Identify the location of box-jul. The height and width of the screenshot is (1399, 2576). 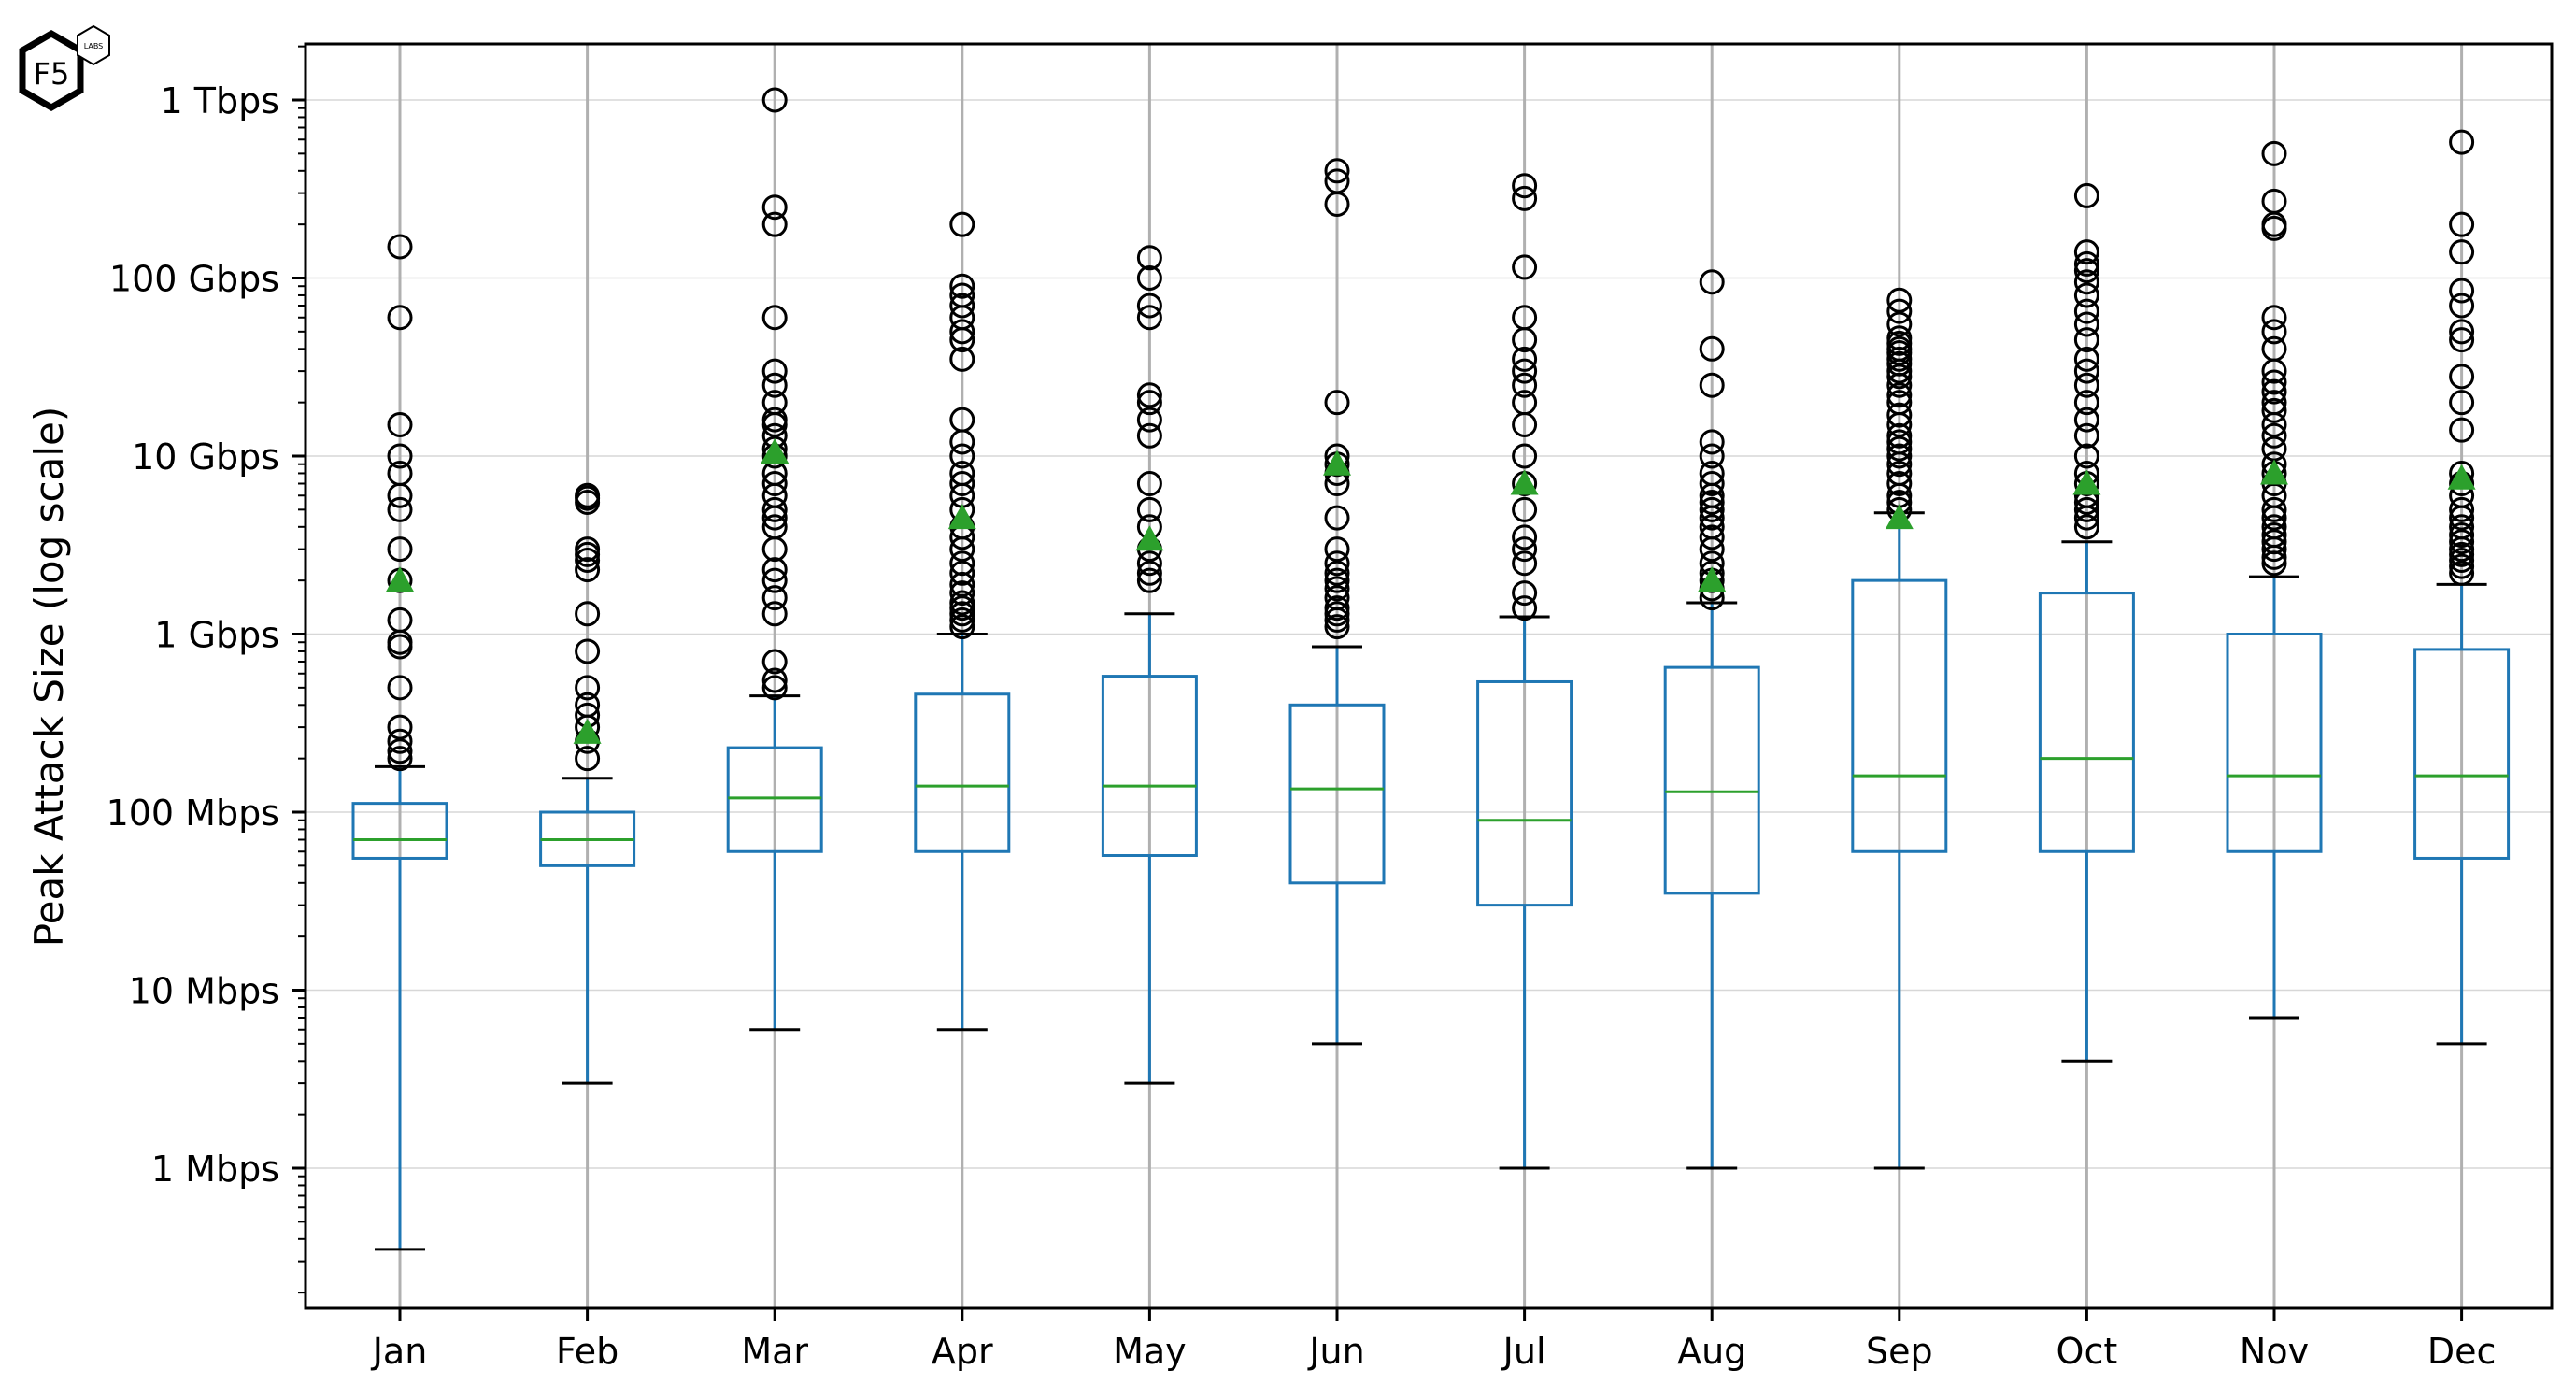
(1525, 671).